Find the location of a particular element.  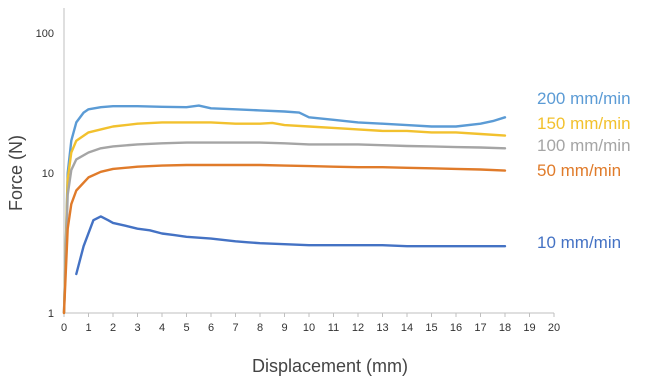

x-tick-label: 4 is located at coordinates (162, 328).